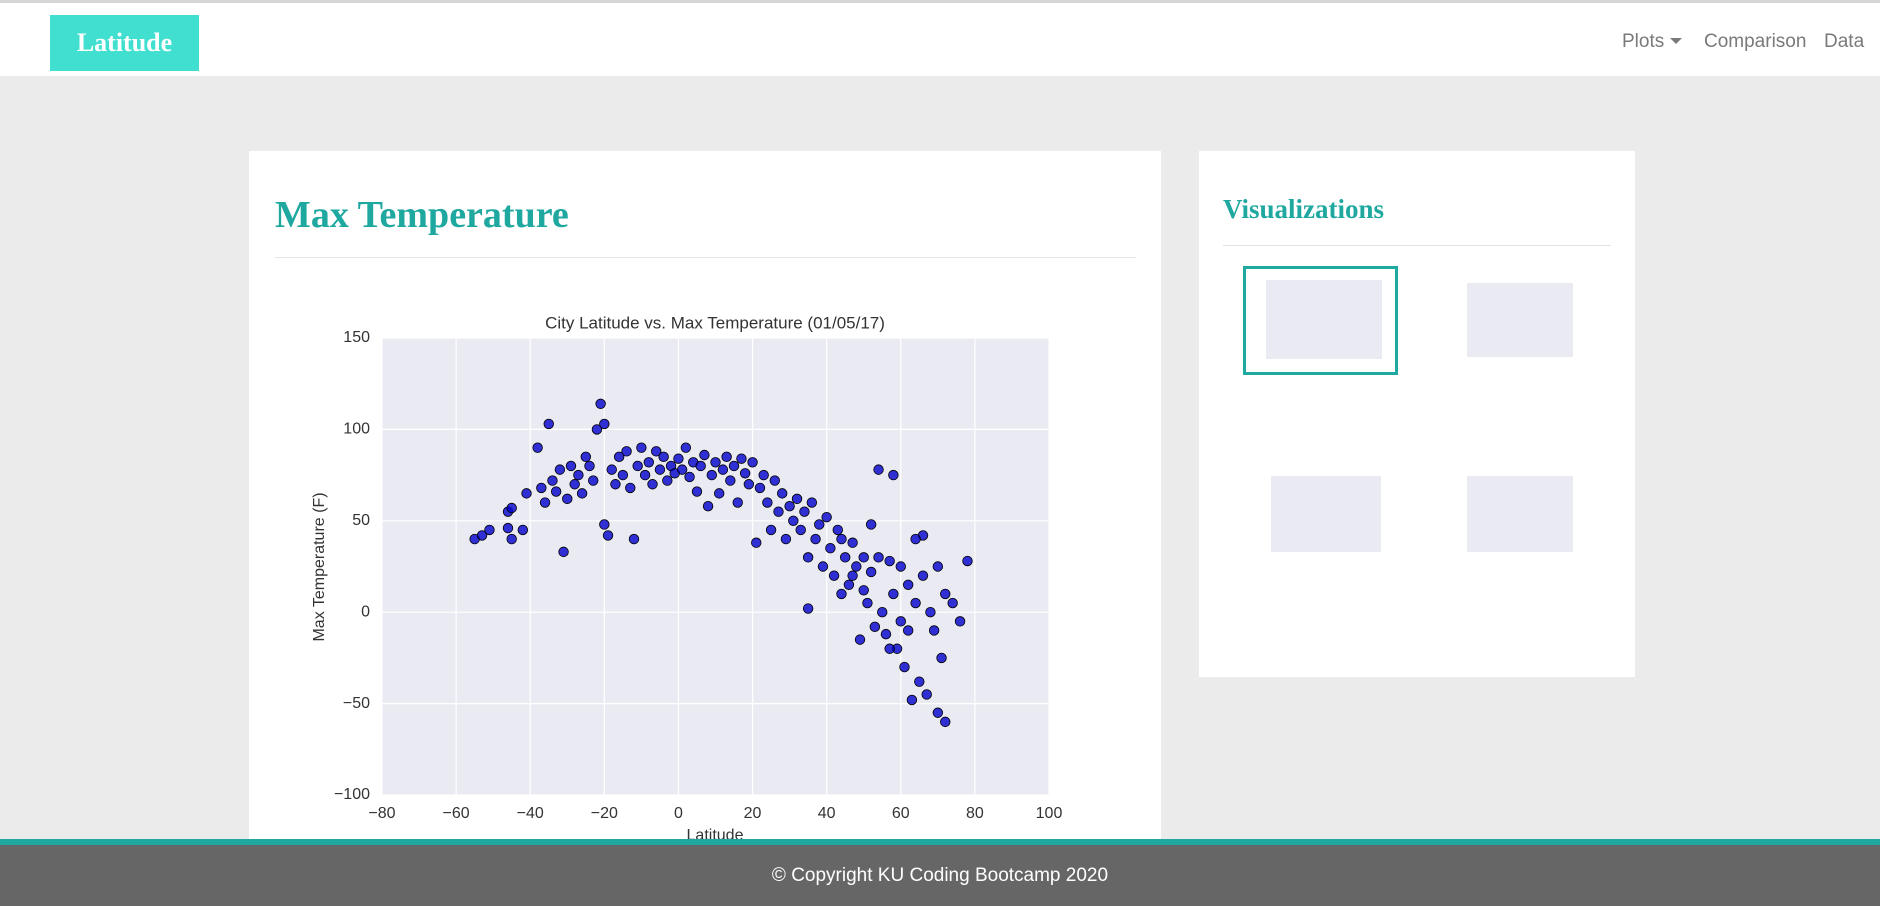  What do you see at coordinates (356, 429) in the screenshot?
I see `y-tick-label: 100` at bounding box center [356, 429].